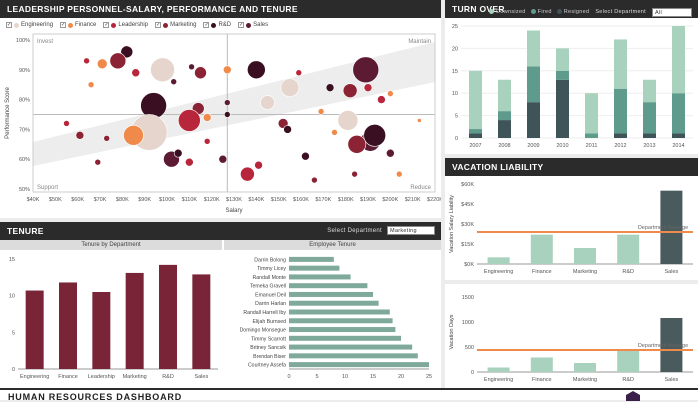 This screenshot has width=698, height=402. What do you see at coordinates (452, 331) in the screenshot?
I see `y-axis-title: Vacation Days` at bounding box center [452, 331].